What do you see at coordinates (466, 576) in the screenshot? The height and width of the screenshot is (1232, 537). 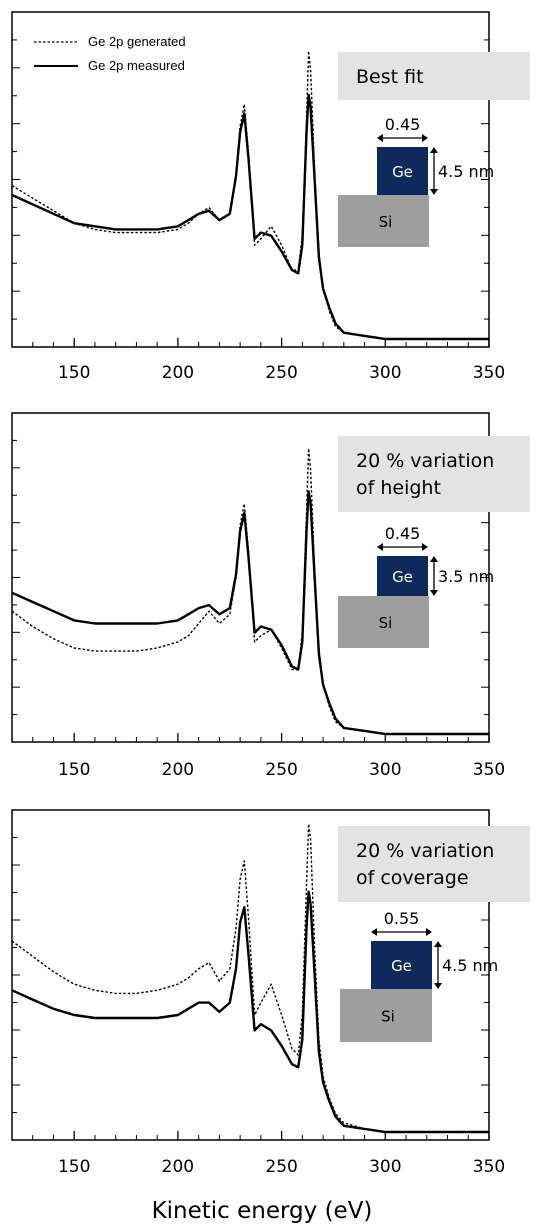 I see `height-value: 3.5 nm` at bounding box center [466, 576].